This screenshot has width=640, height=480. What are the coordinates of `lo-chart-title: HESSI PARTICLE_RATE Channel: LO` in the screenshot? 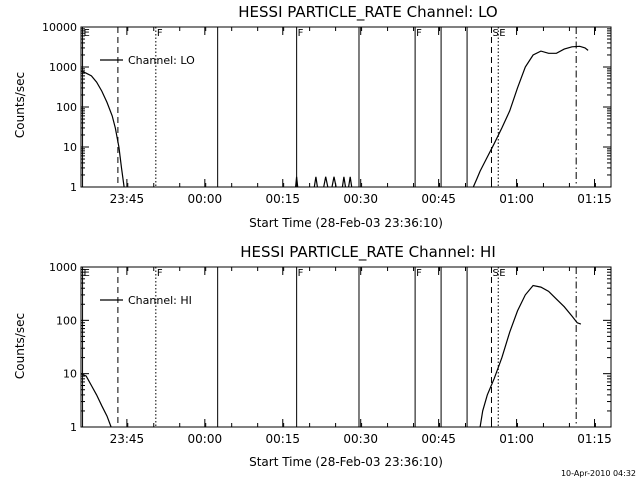 It's located at (367, 12).